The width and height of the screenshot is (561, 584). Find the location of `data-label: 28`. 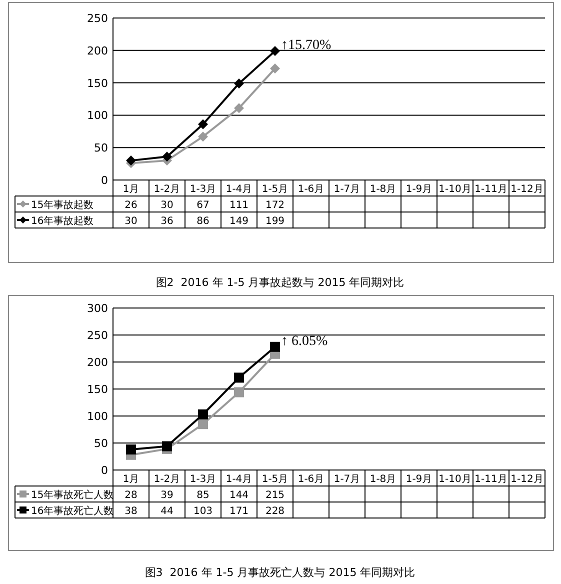

data-label: 28 is located at coordinates (131, 495).